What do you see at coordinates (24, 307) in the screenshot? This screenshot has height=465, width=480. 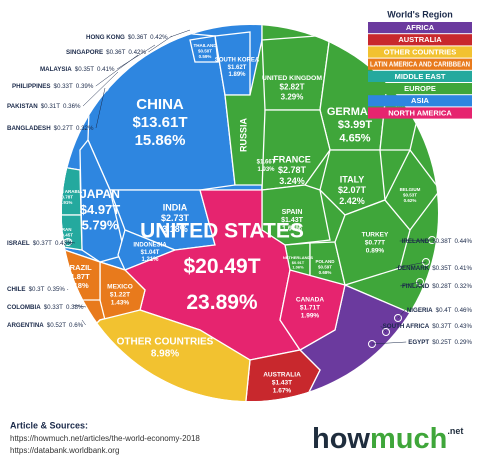 I see `country-name: COLOMBIA` at bounding box center [24, 307].